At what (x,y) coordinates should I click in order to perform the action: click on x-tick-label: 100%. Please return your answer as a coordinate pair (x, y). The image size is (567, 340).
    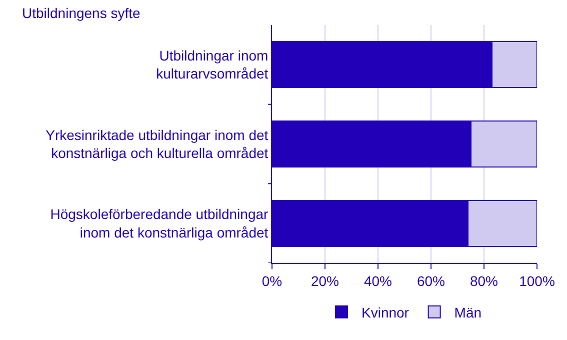
    Looking at the image, I should click on (537, 280).